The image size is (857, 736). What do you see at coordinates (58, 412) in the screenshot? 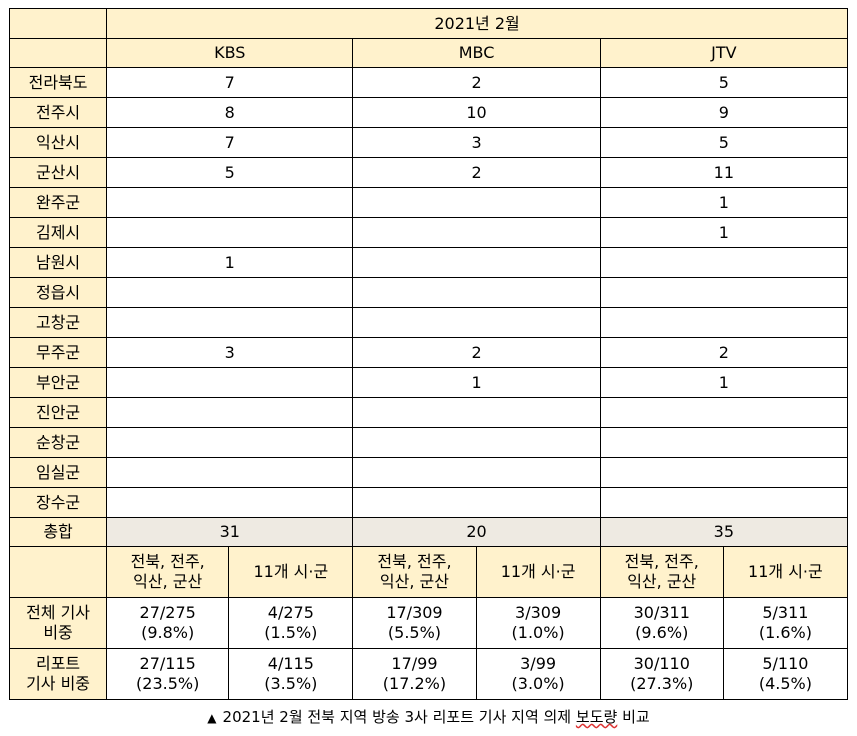
I see `region-label: 진안군` at bounding box center [58, 412].